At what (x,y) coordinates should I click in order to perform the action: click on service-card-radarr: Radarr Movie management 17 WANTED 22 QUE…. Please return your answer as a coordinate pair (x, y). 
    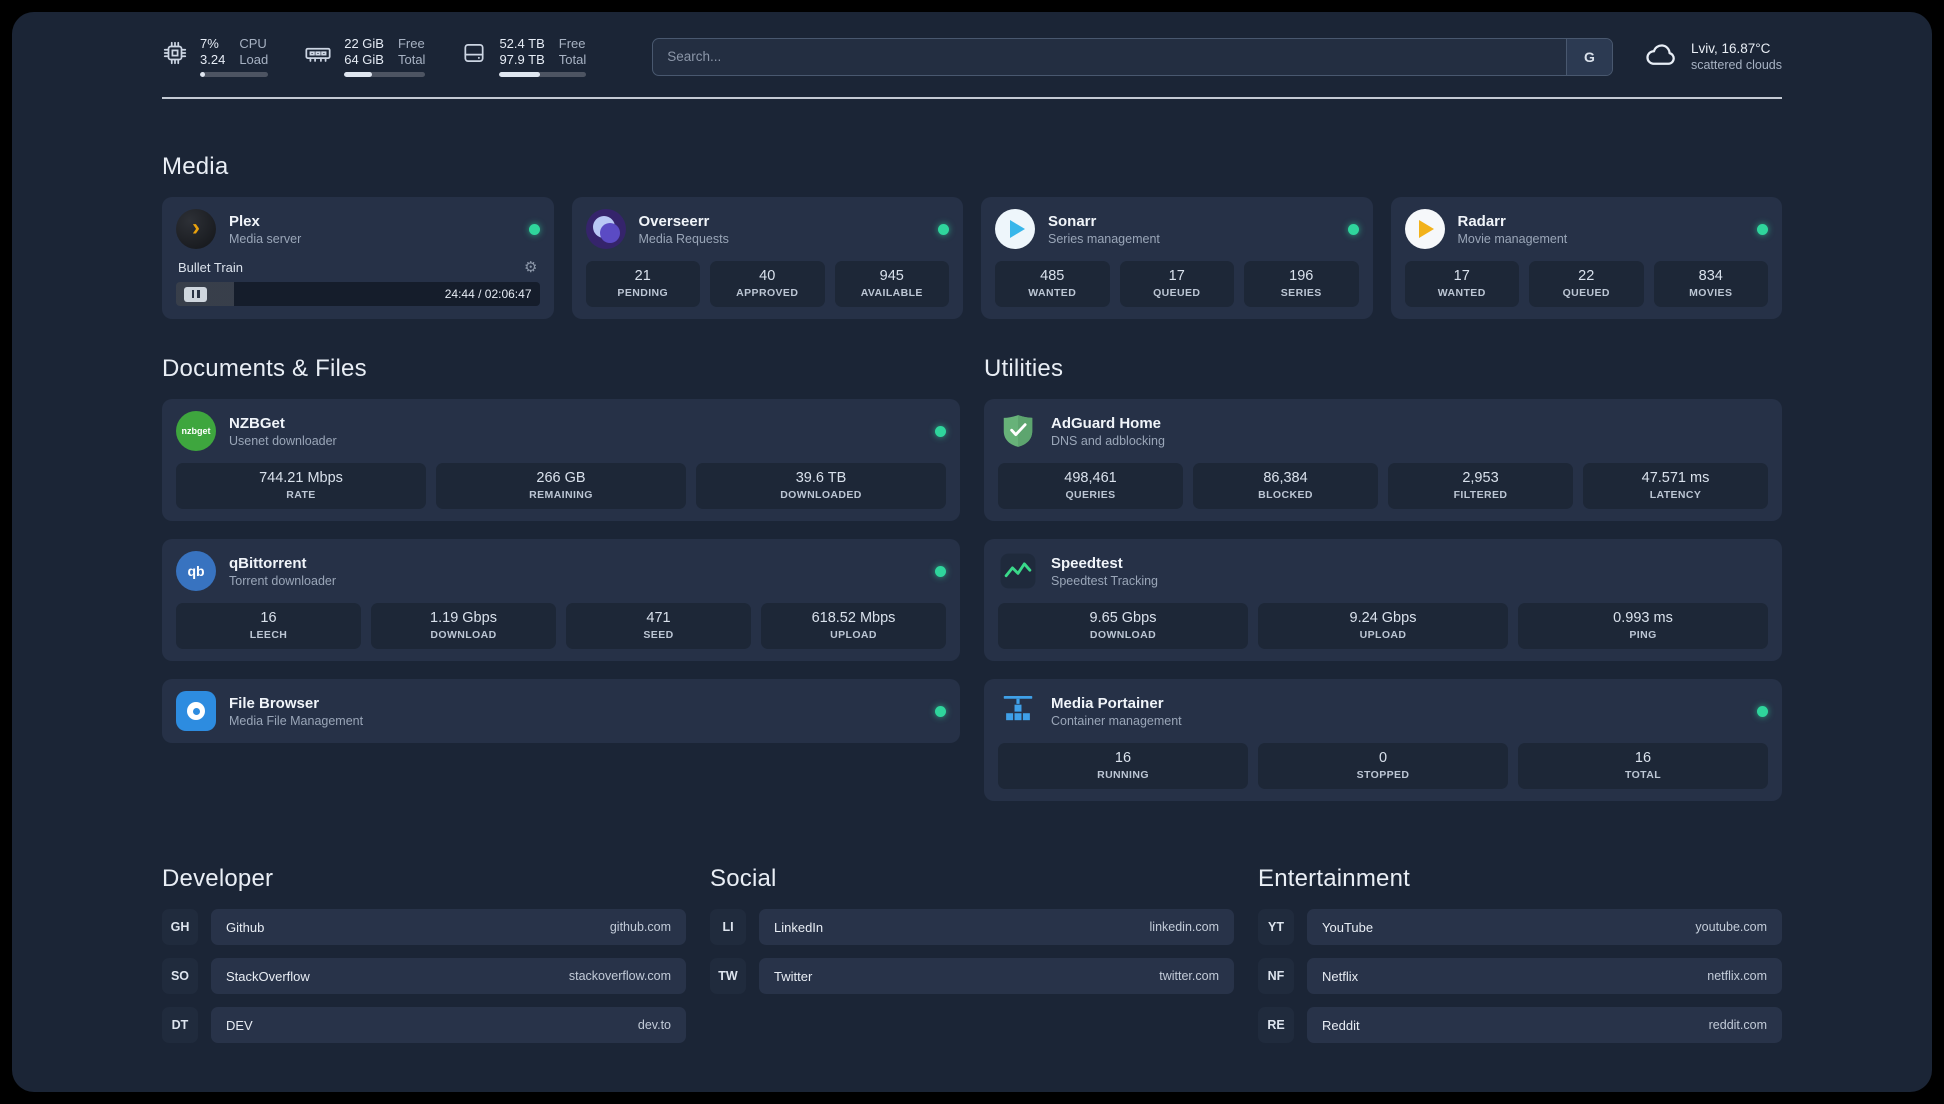
    Looking at the image, I should click on (1586, 258).